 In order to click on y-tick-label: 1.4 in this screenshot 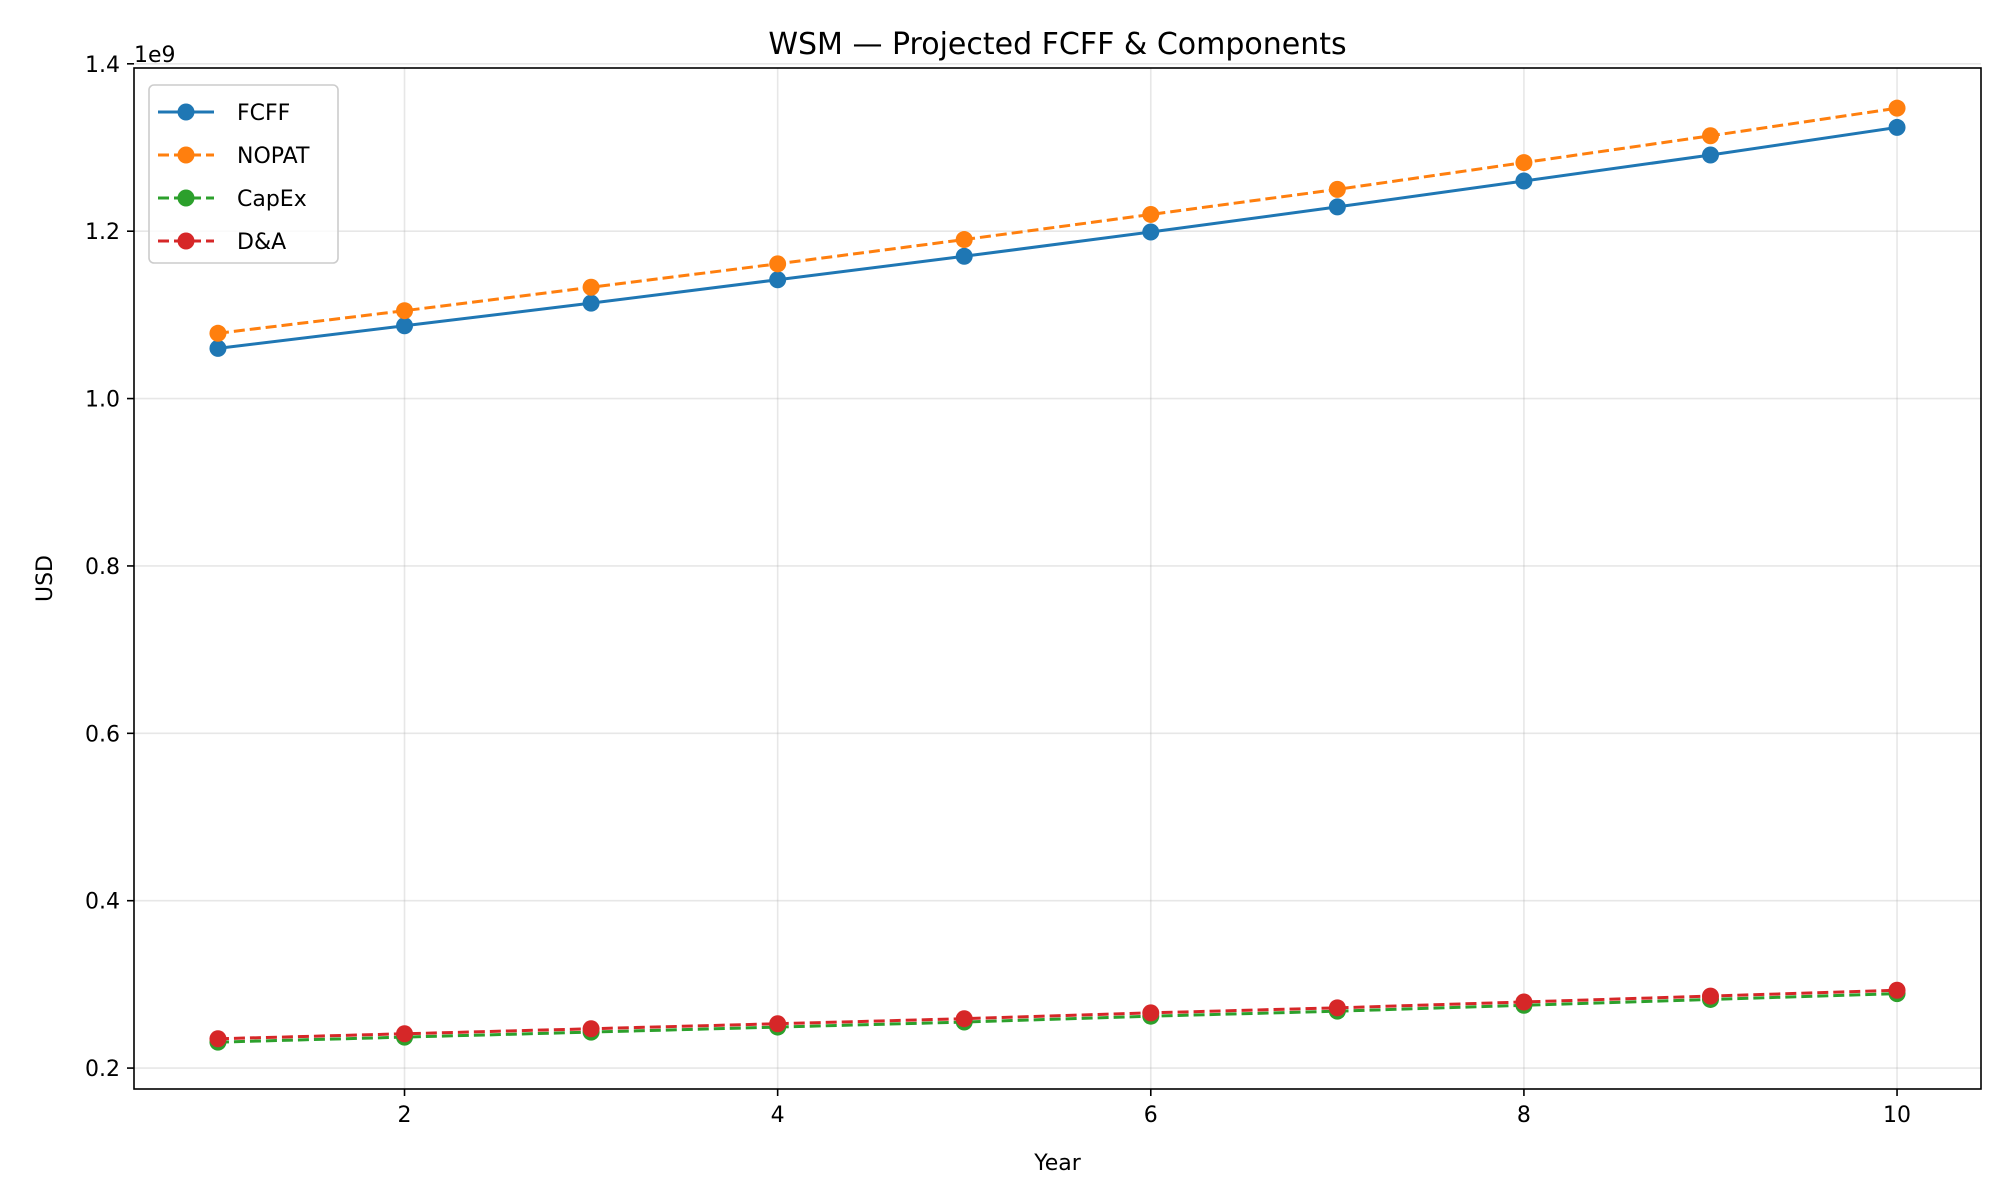, I will do `click(102, 65)`.